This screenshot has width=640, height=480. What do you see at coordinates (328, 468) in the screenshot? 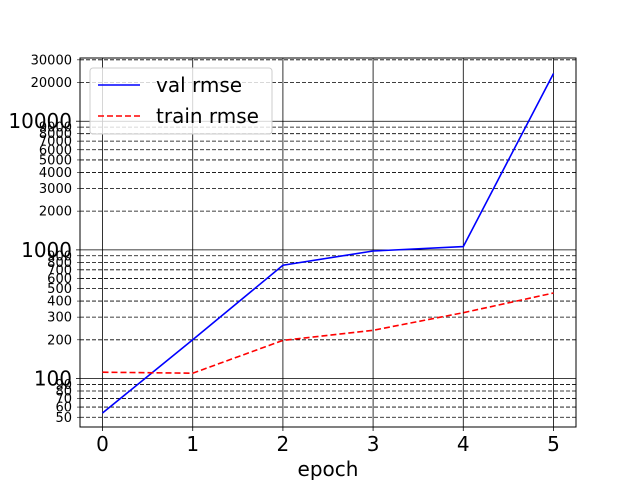
I see `x-axis-label: epoch` at bounding box center [328, 468].